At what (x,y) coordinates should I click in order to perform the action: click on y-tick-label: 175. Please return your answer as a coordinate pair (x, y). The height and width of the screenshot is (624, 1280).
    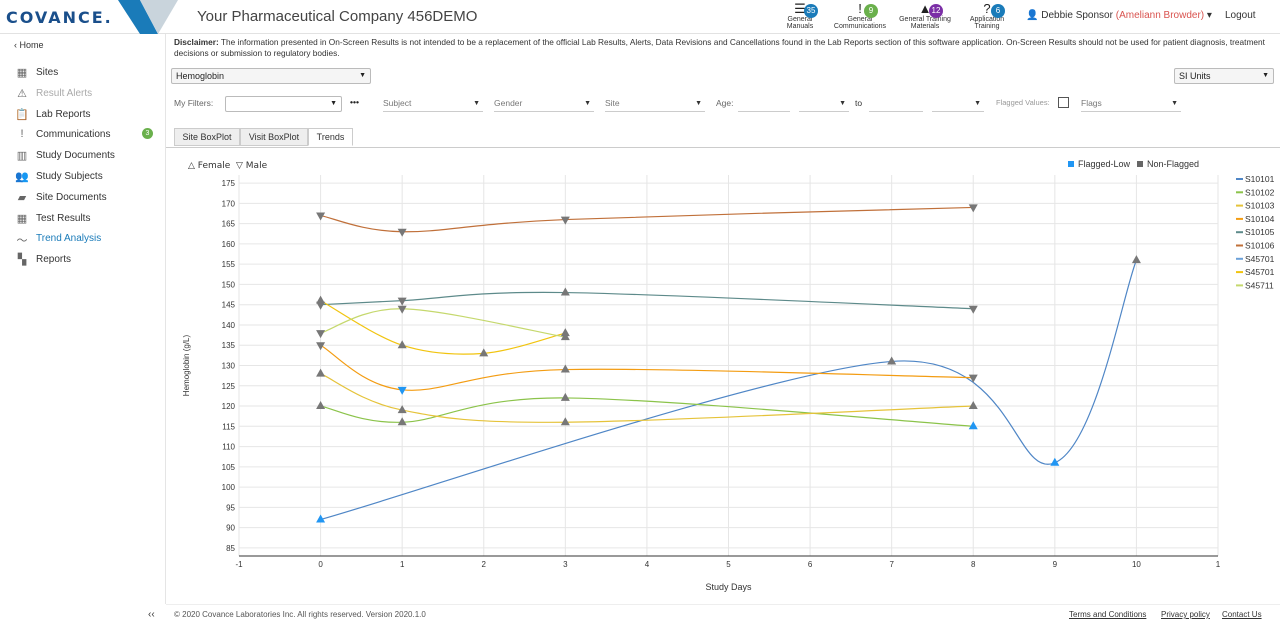
    Looking at the image, I should click on (229, 183).